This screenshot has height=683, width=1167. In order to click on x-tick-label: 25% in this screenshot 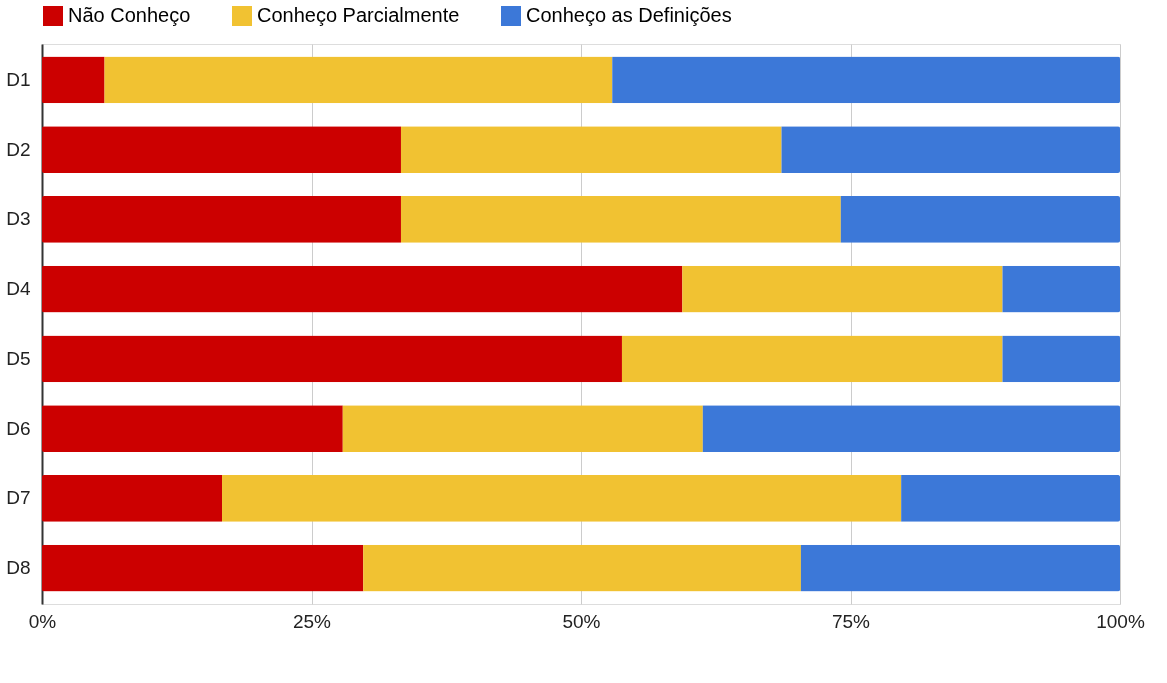, I will do `click(312, 621)`.